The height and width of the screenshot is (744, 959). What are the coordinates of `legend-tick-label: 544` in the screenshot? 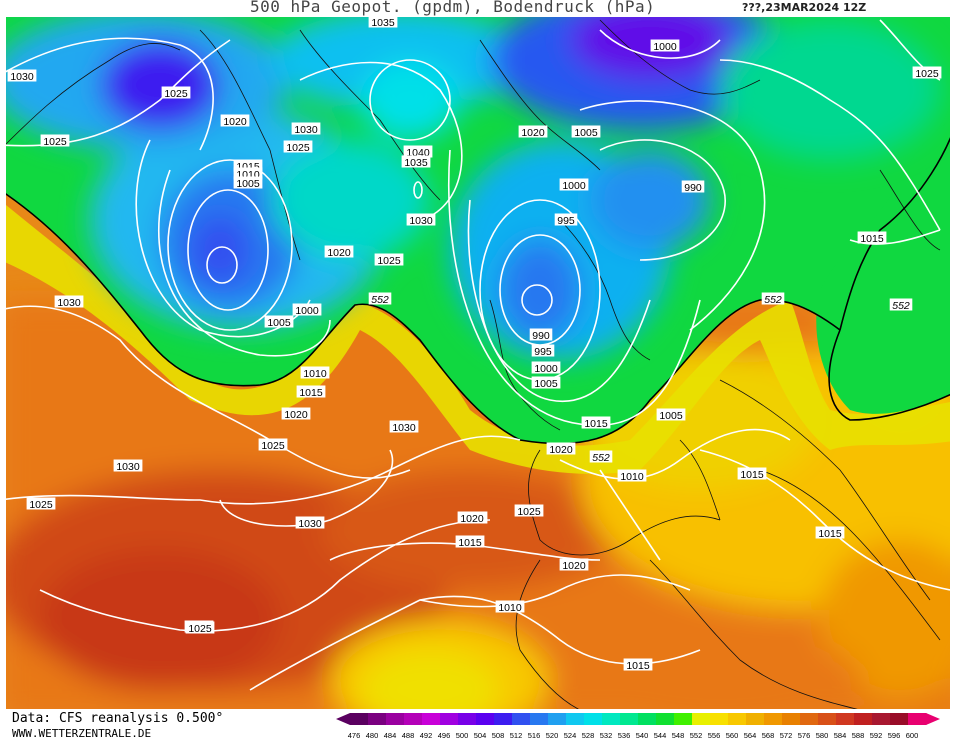 It's located at (660, 735).